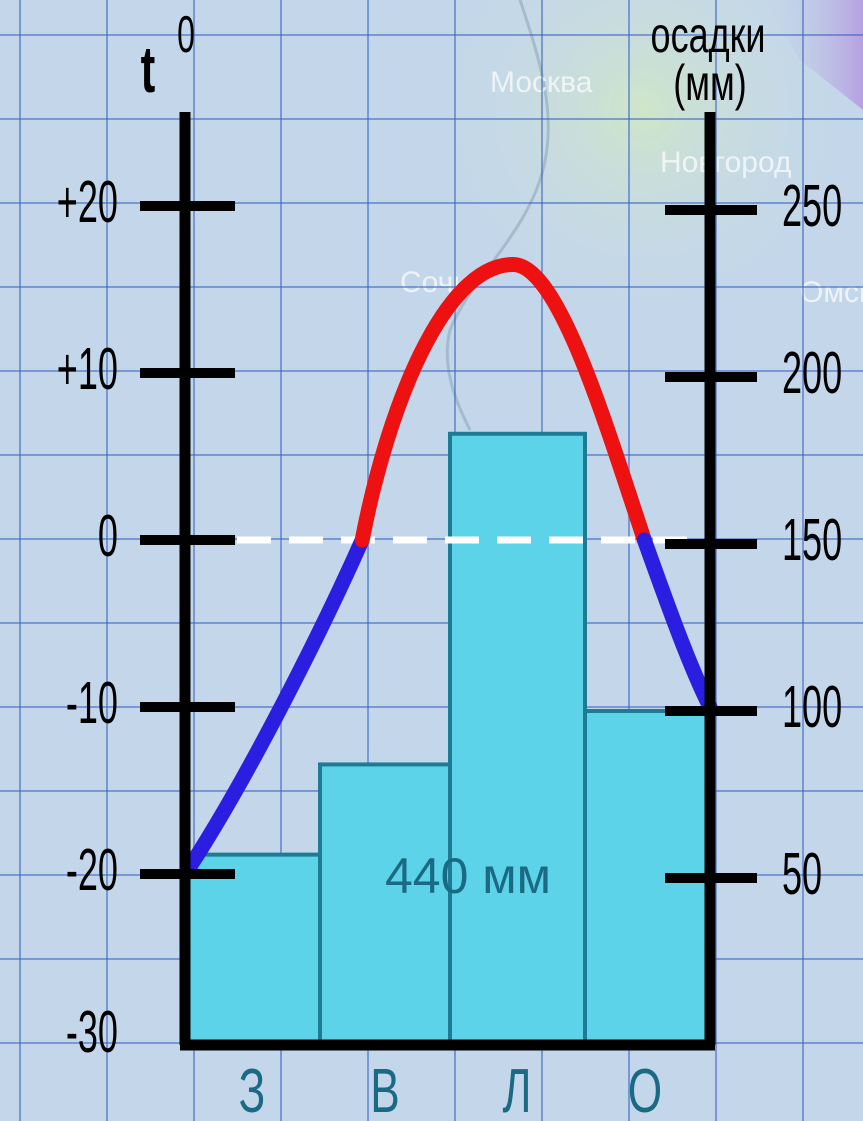 The height and width of the screenshot is (1121, 863). What do you see at coordinates (812, 540) in the screenshot?
I see `right-tick-label-2: 150` at bounding box center [812, 540].